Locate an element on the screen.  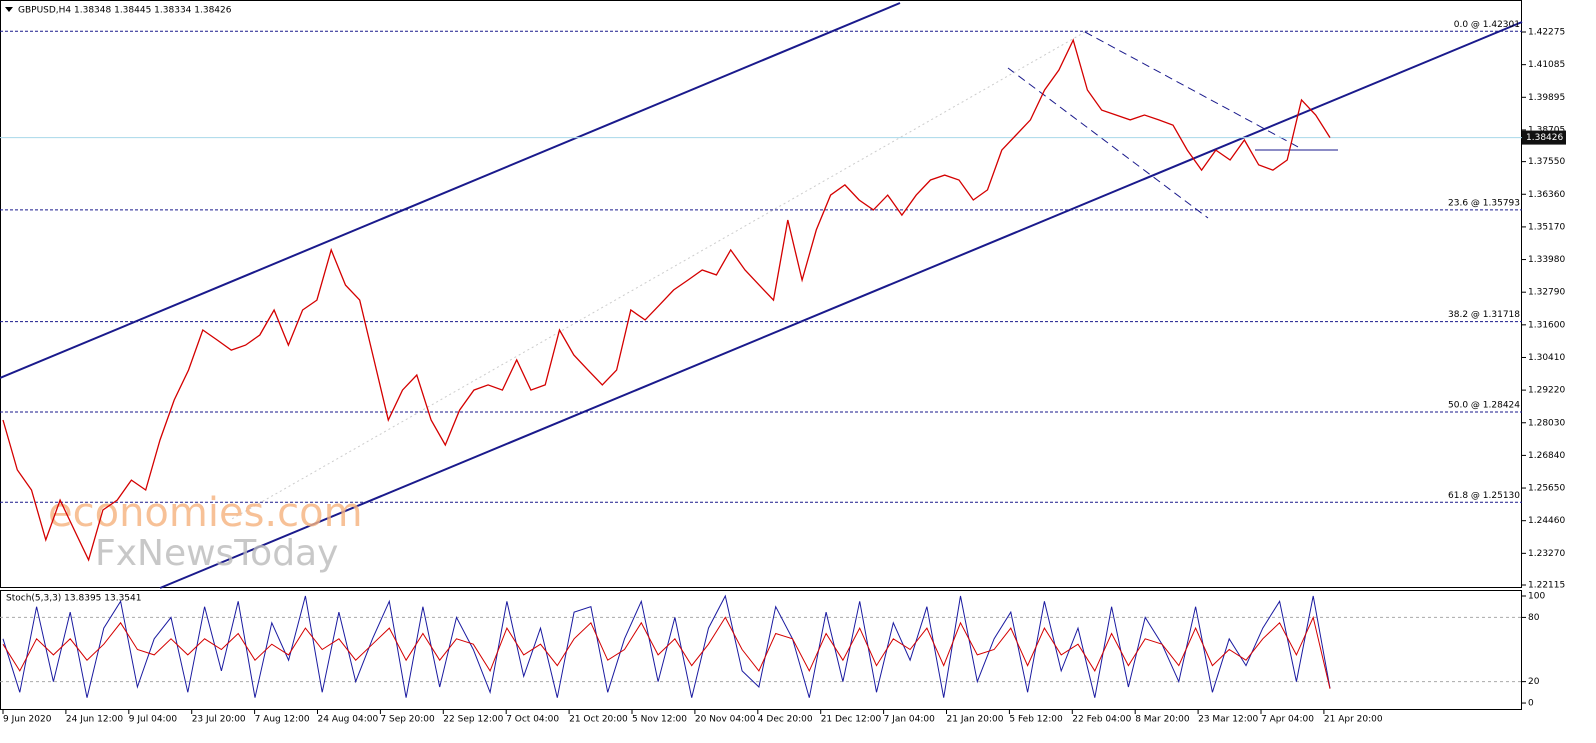
x-tick-label: 22 Sep 12:00 is located at coordinates (473, 720).